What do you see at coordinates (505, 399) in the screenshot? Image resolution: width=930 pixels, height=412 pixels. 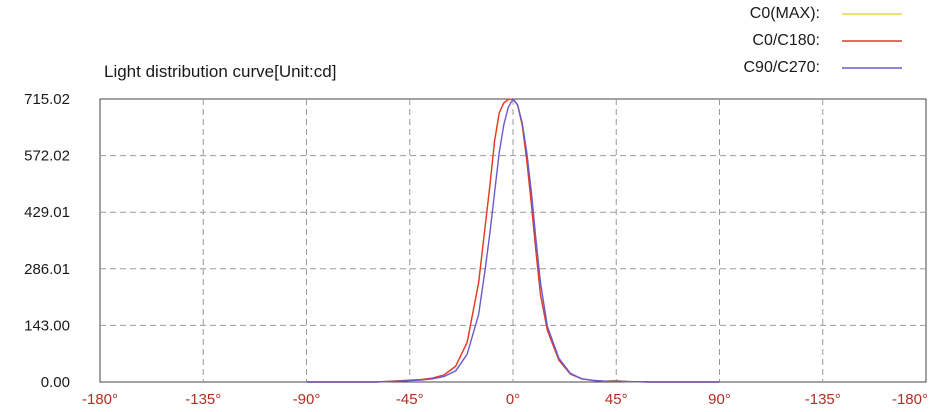 I see `x-axis-ticks: -180° -135° -90° -45° 0° 45° 90° -135° -180°` at bounding box center [505, 399].